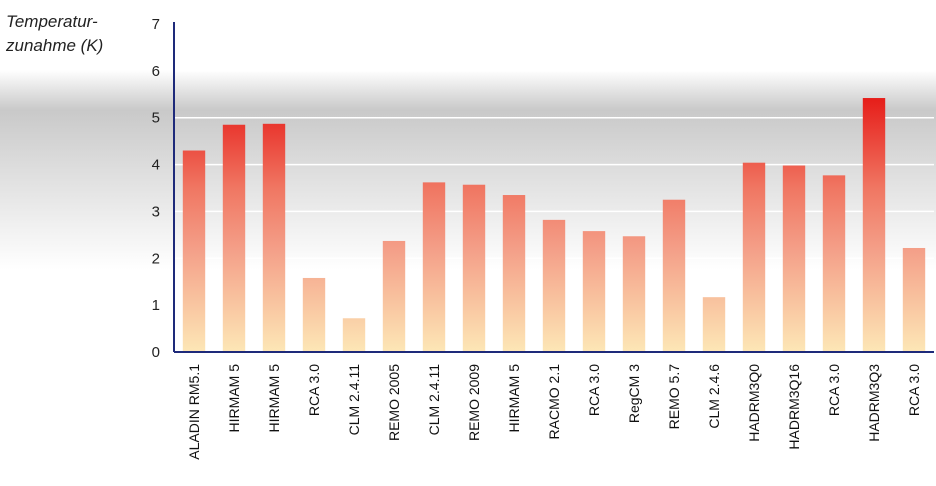  I want to click on category-label: CLM 2.4.6, so click(714, 396).